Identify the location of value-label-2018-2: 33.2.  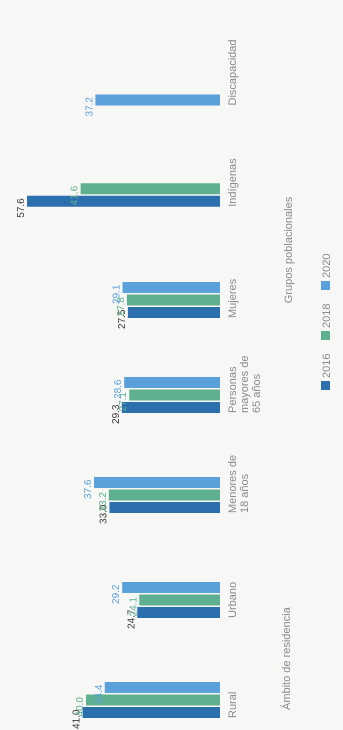
(103, 502).